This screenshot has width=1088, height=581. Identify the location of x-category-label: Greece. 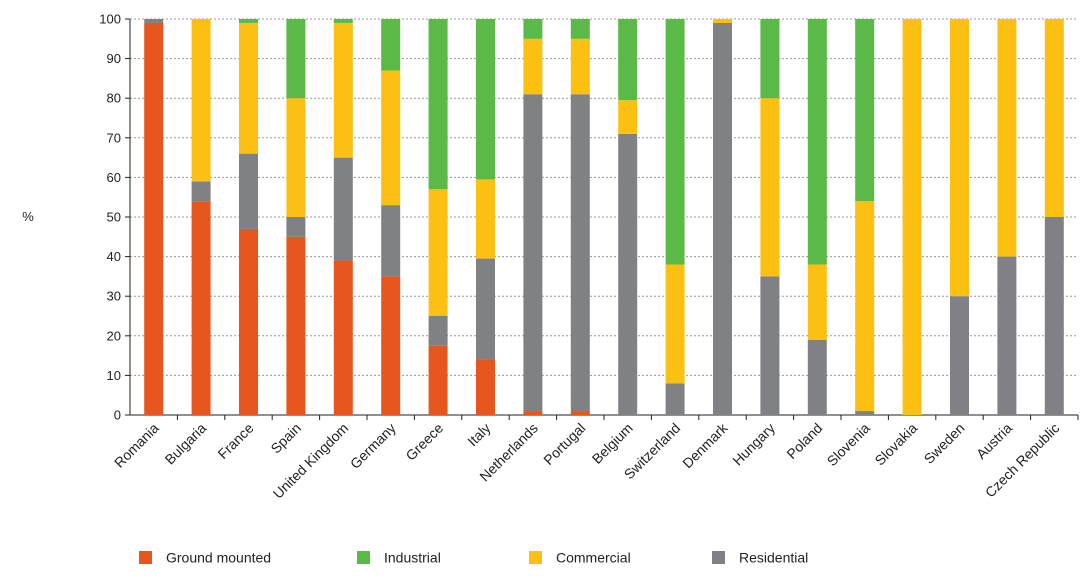
(424, 442).